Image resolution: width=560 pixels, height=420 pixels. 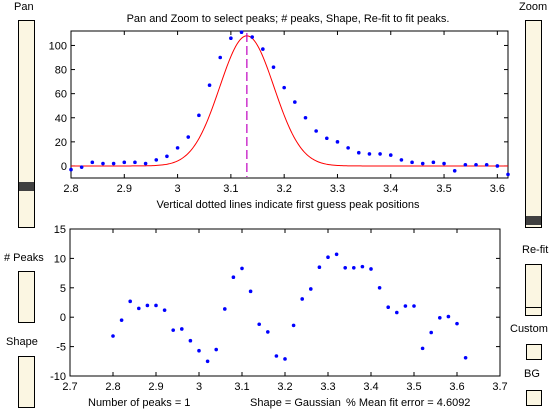 What do you see at coordinates (64, 167) in the screenshot?
I see `chart-0-ytick-label: 0` at bounding box center [64, 167].